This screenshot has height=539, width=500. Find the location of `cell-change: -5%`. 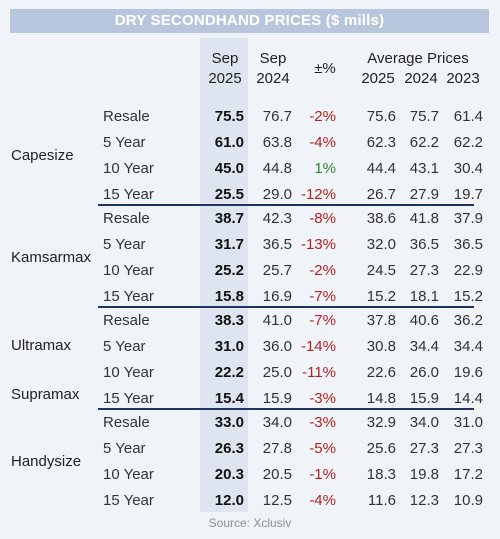

cell-change: -5% is located at coordinates (322, 448).